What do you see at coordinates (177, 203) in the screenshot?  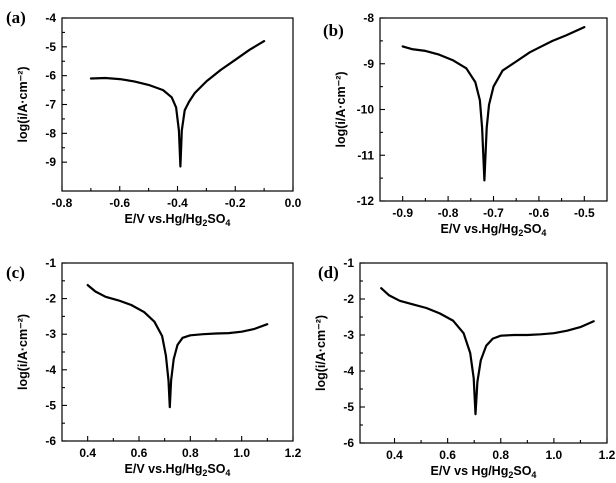 I see `x-tick-label: -0.4` at bounding box center [177, 203].